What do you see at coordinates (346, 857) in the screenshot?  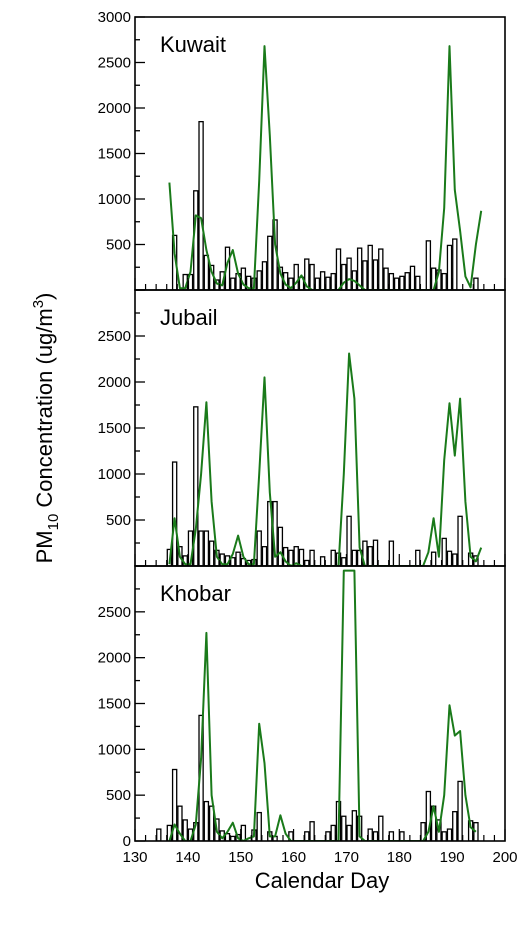 I see `x-tick-label: 170` at bounding box center [346, 857].